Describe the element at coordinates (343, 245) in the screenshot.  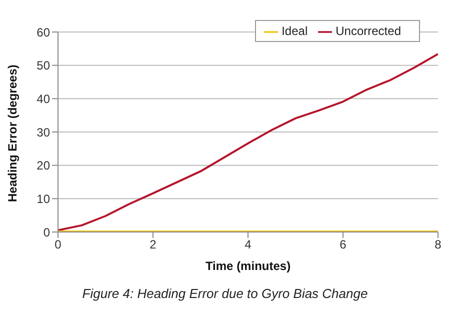
I see `x-tick-label: 6` at that location.